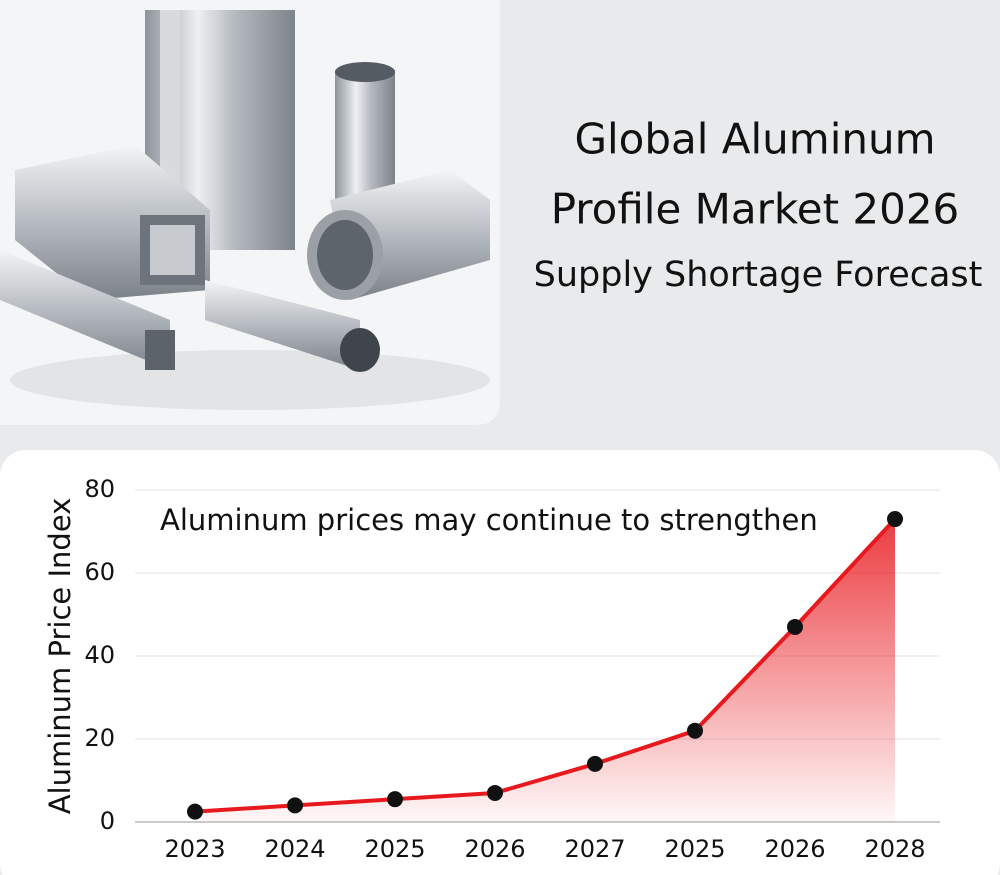  I want to click on subtitle: Supply Shortage Forecast, so click(758, 275).